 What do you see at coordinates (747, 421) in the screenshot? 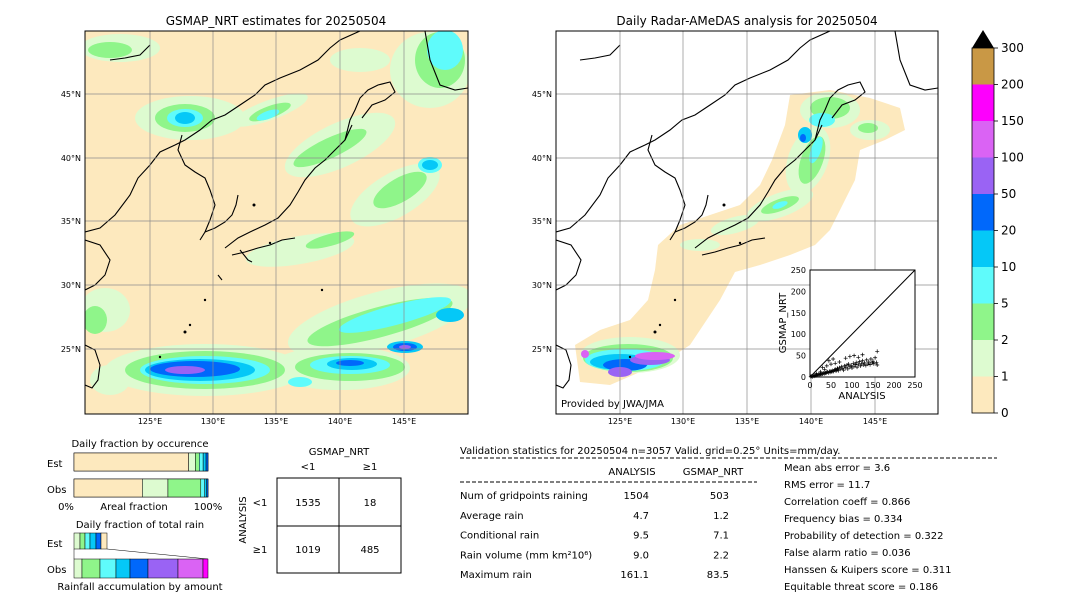
I see `right-map-lon-tick: 135°E` at bounding box center [747, 421].